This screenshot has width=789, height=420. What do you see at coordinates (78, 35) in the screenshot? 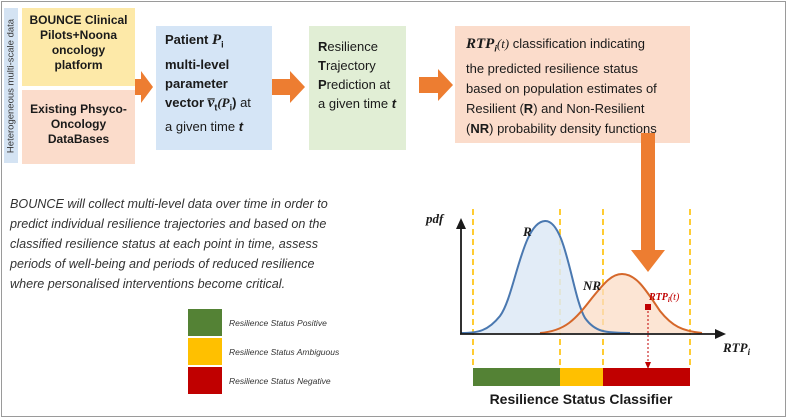
I see `bounce-line-2: Pilots+Noona` at bounding box center [78, 35].